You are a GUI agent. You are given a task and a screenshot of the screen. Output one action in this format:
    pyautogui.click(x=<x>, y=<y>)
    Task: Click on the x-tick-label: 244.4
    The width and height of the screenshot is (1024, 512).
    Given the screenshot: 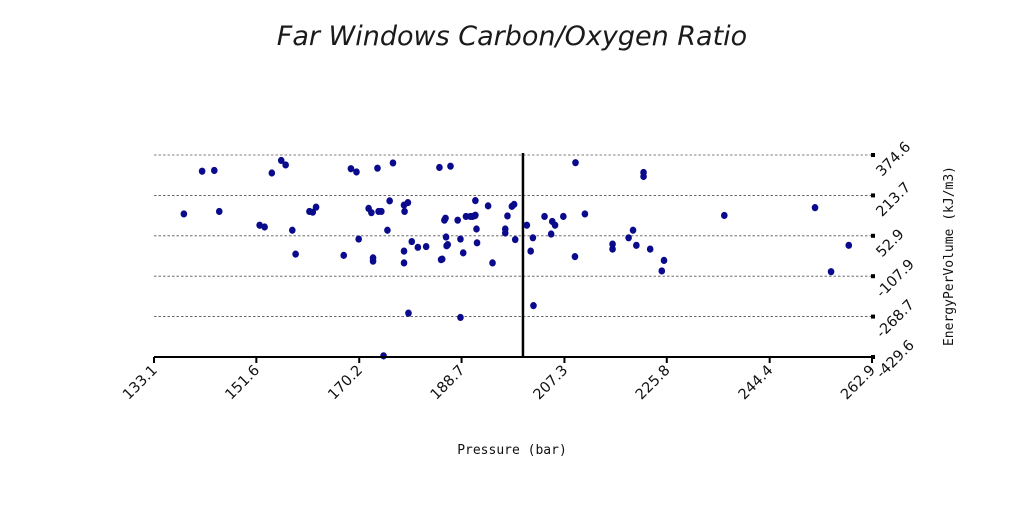 What is the action you would take?
    pyautogui.click(x=756, y=383)
    